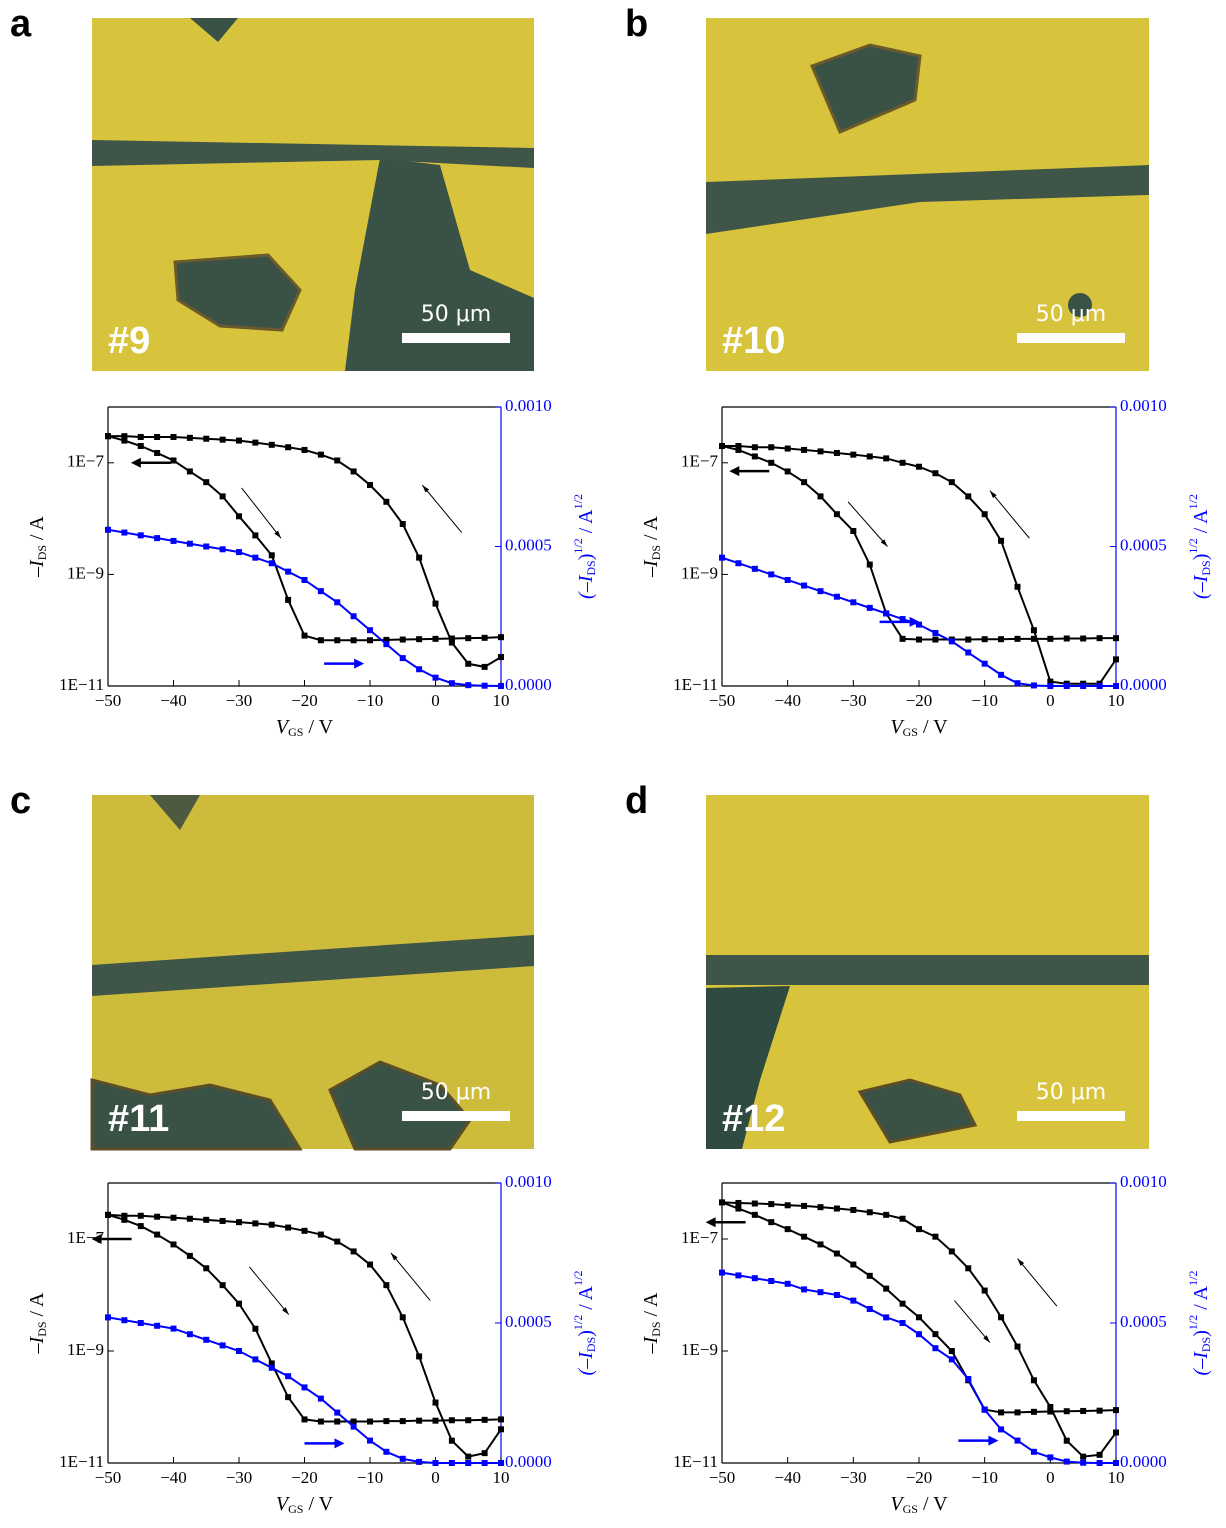 Image resolution: width=1226 pixels, height=1528 pixels. What do you see at coordinates (370, 700) in the screenshot?
I see `x-tick-label: −10` at bounding box center [370, 700].